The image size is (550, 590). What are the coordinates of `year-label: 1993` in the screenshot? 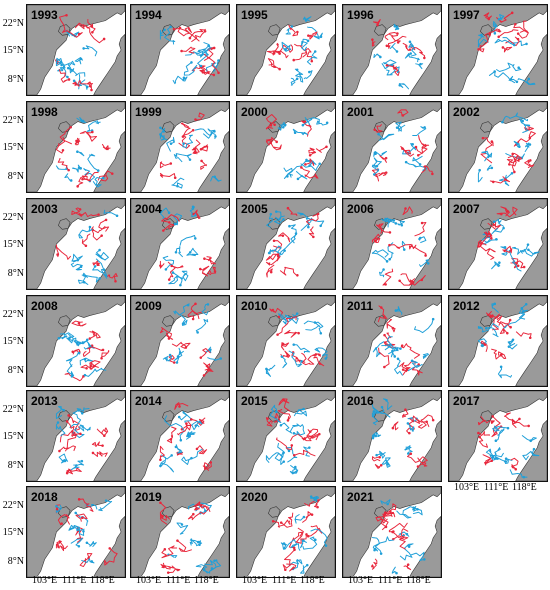 It's located at (44, 15).